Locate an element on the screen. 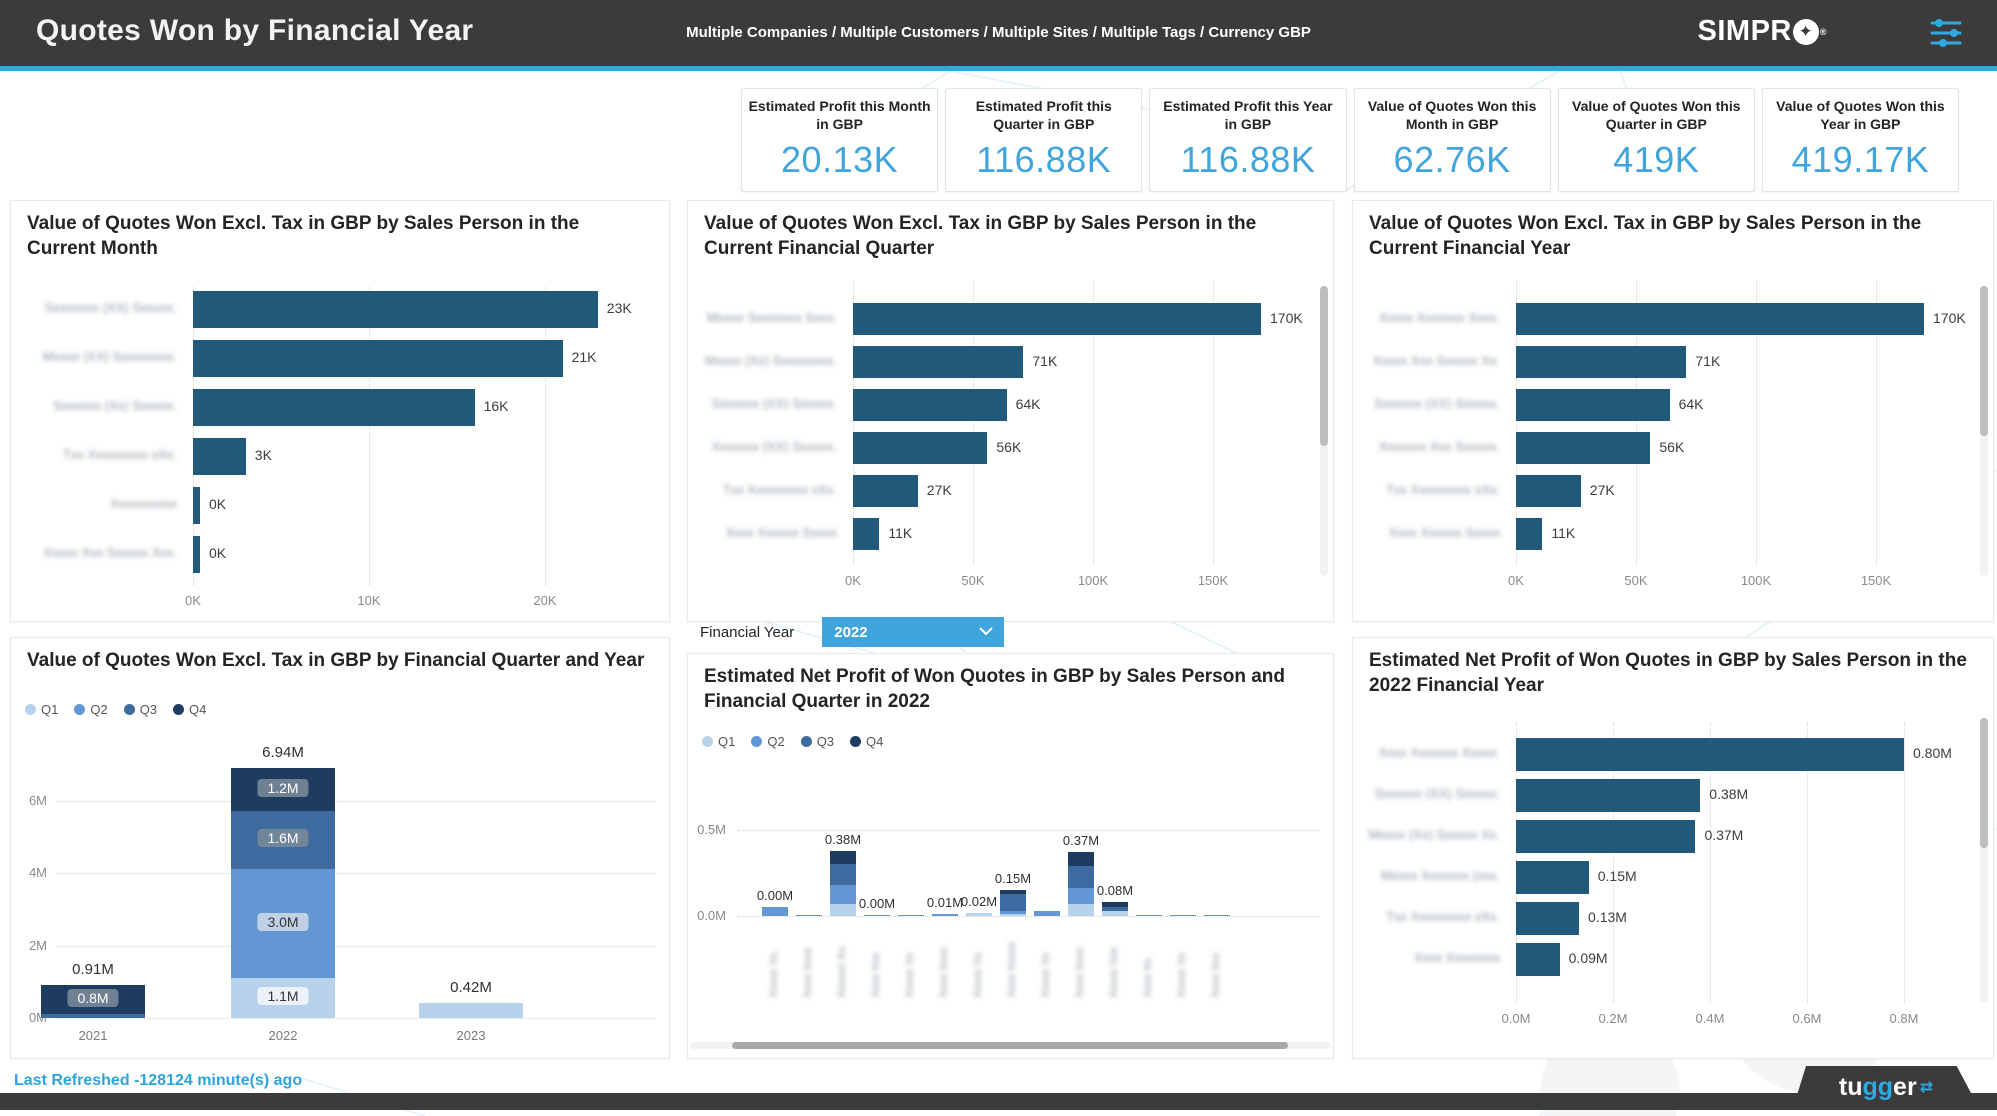 This screenshot has width=1997, height=1116. bar-value-label: 0.15M is located at coordinates (1617, 876).